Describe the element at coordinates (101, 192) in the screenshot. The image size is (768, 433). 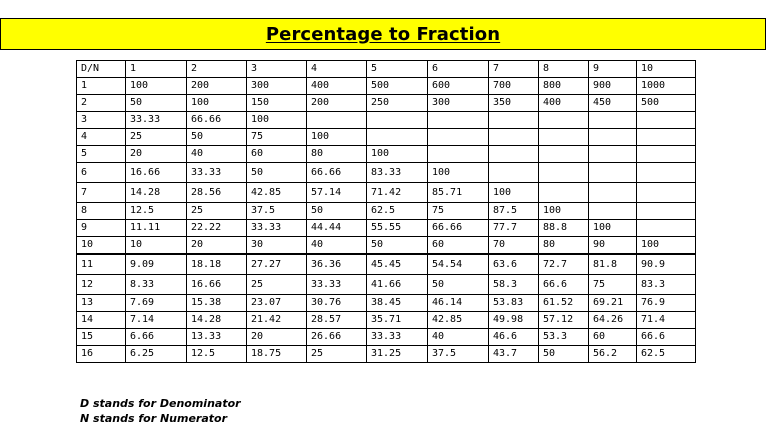
I see `row-label-cell: 7` at that location.